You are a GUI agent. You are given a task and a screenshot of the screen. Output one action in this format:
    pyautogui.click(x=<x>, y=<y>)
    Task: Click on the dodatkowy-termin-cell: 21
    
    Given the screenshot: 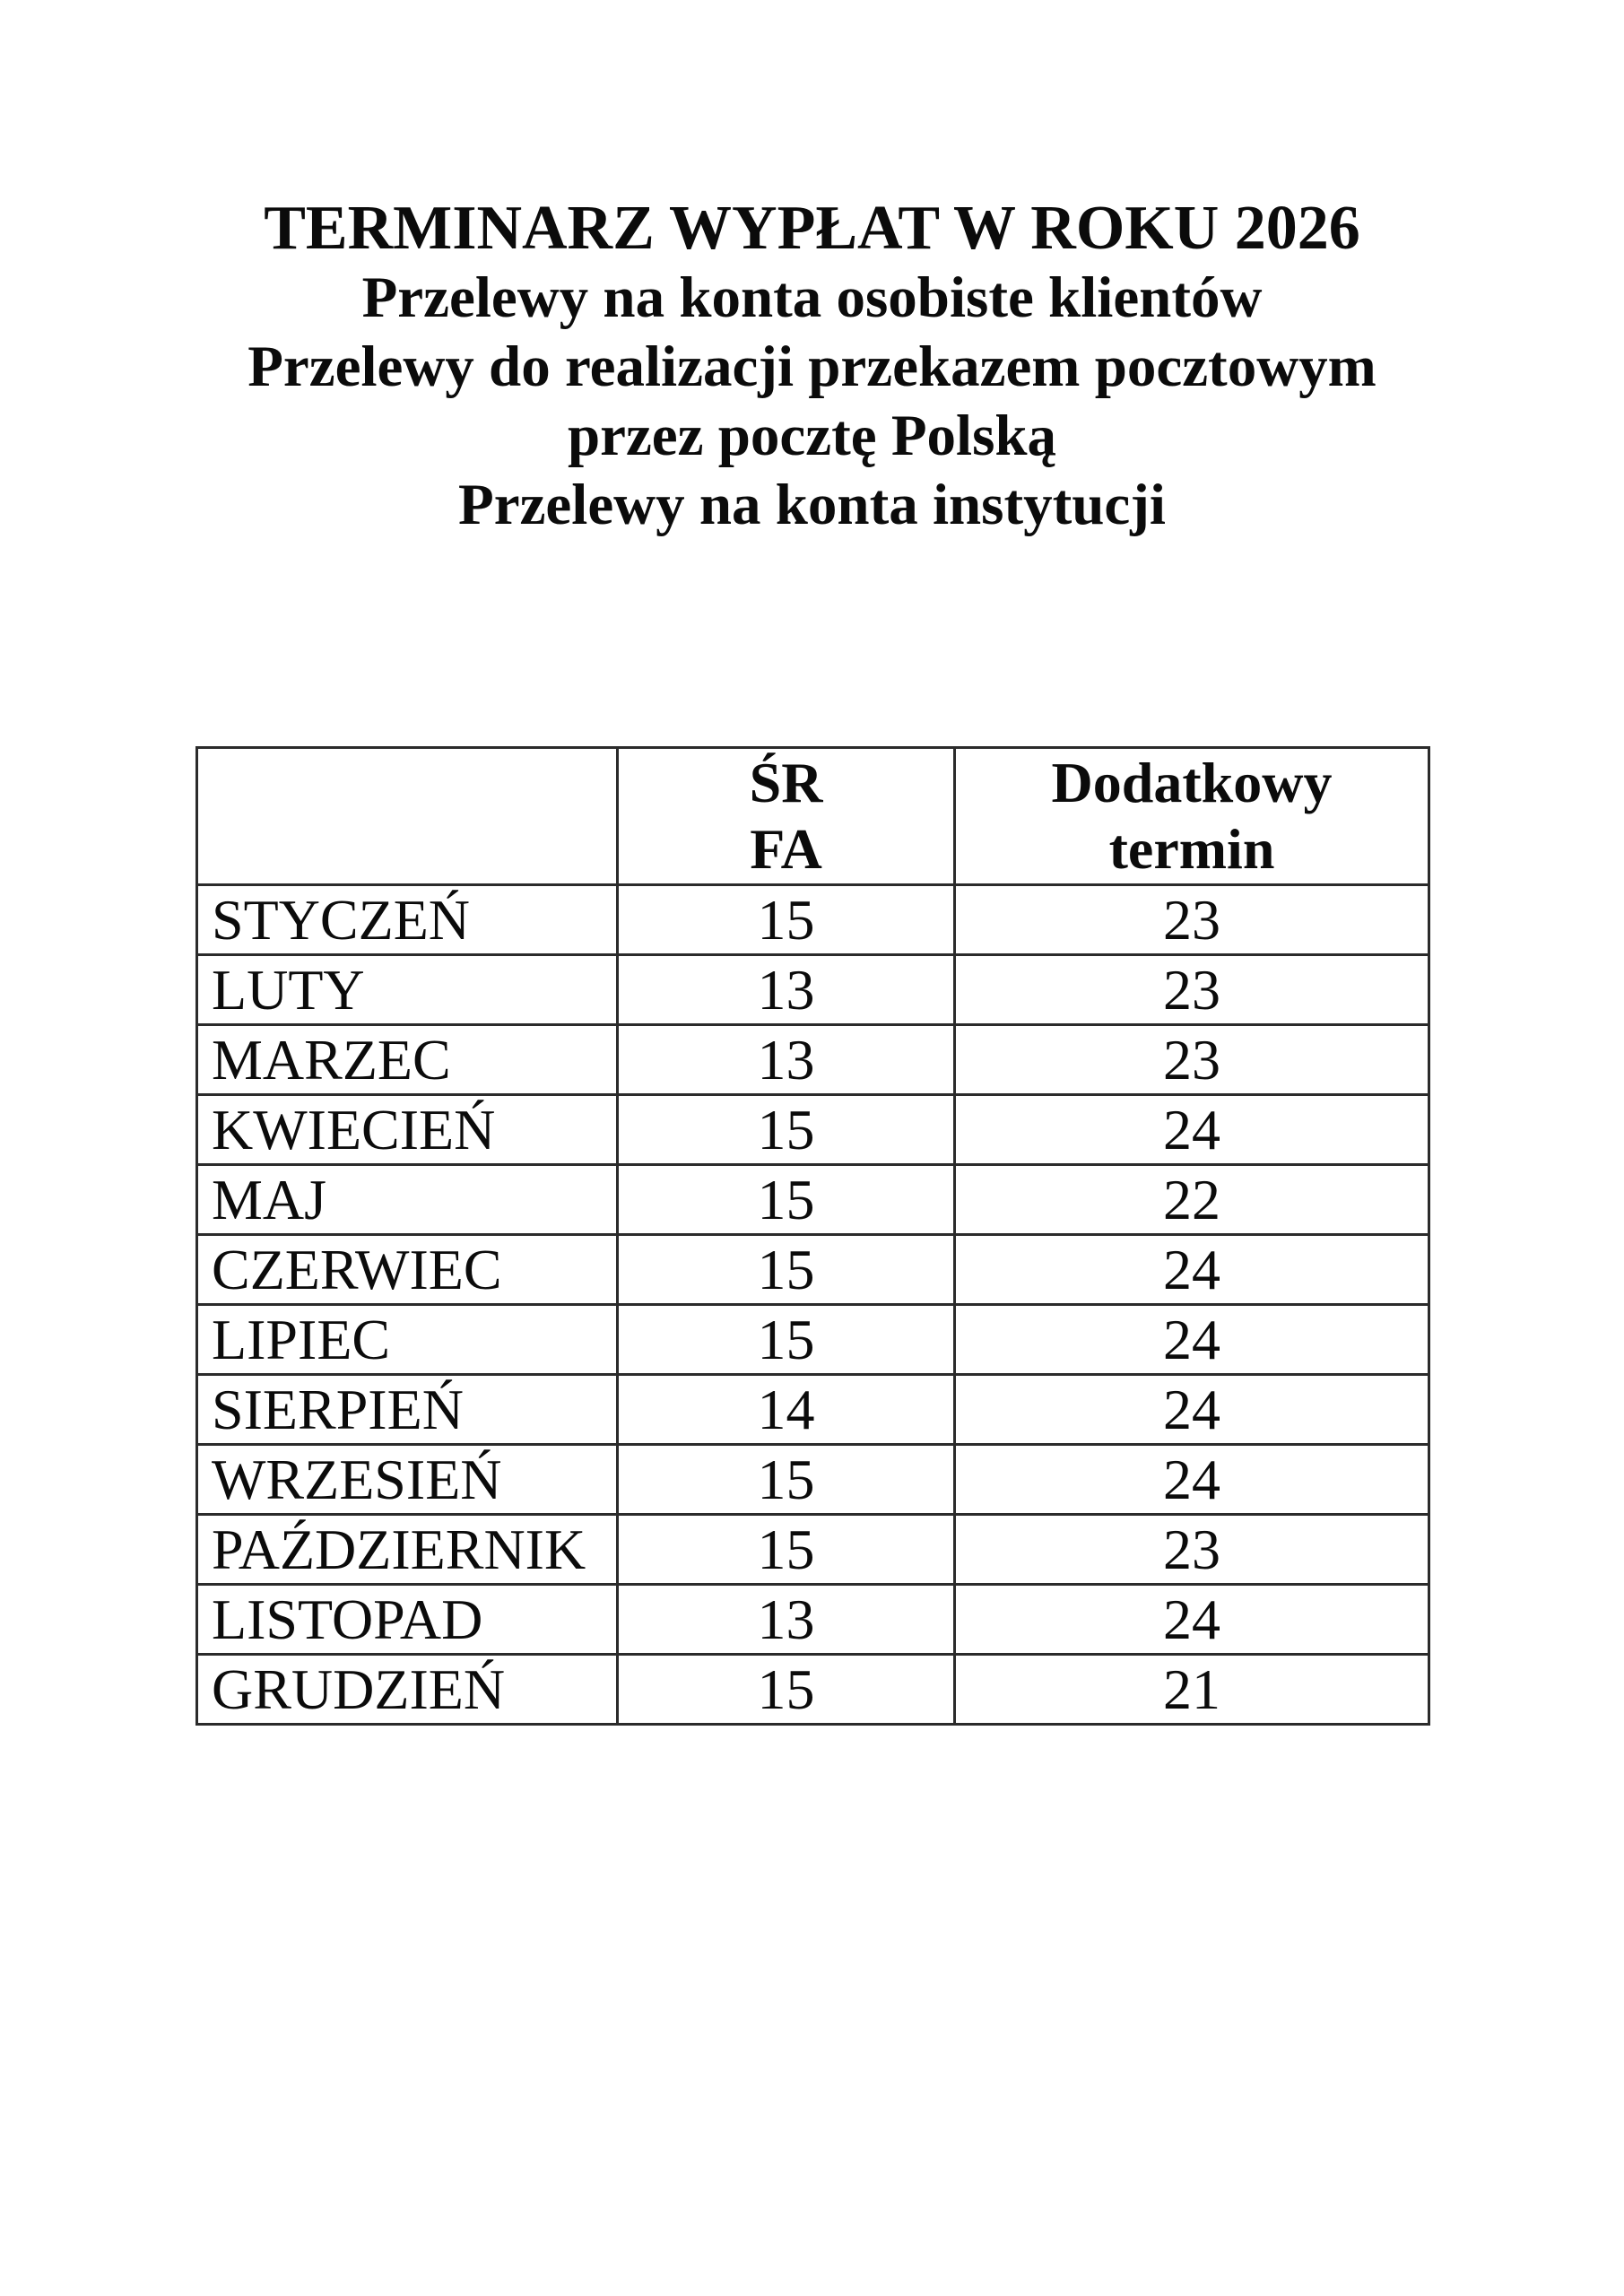 What is the action you would take?
    pyautogui.click(x=1191, y=1689)
    